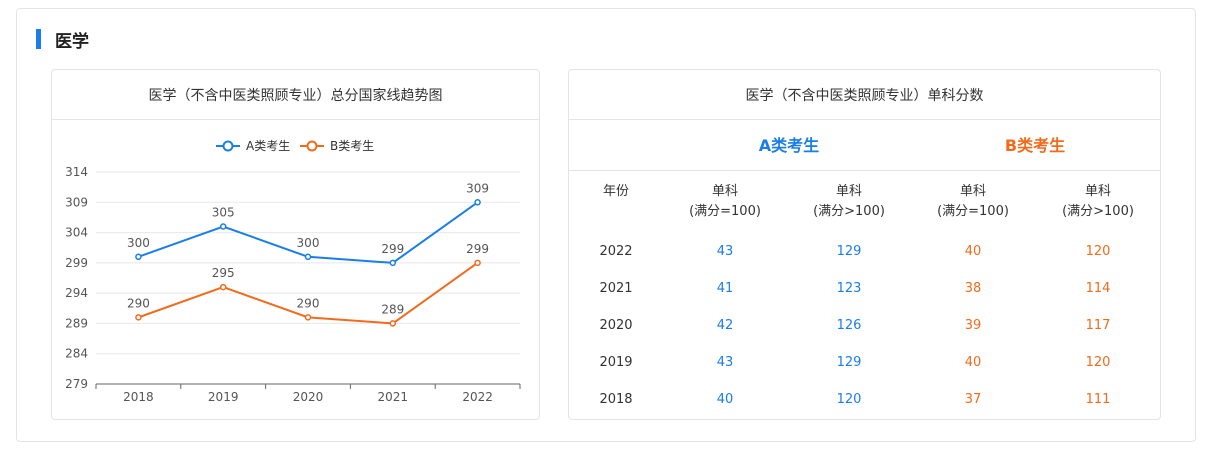 This screenshot has height=454, width=1209. I want to click on table-cell-a100: 41, so click(725, 288).